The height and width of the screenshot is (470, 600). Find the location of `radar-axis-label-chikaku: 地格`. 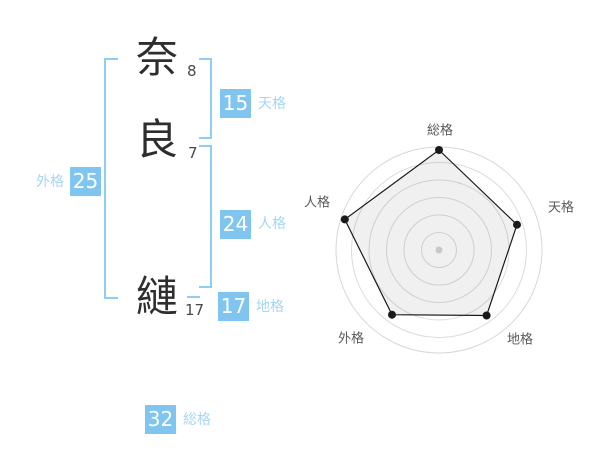

radar-axis-label-chikaku: 地格 is located at coordinates (520, 340).